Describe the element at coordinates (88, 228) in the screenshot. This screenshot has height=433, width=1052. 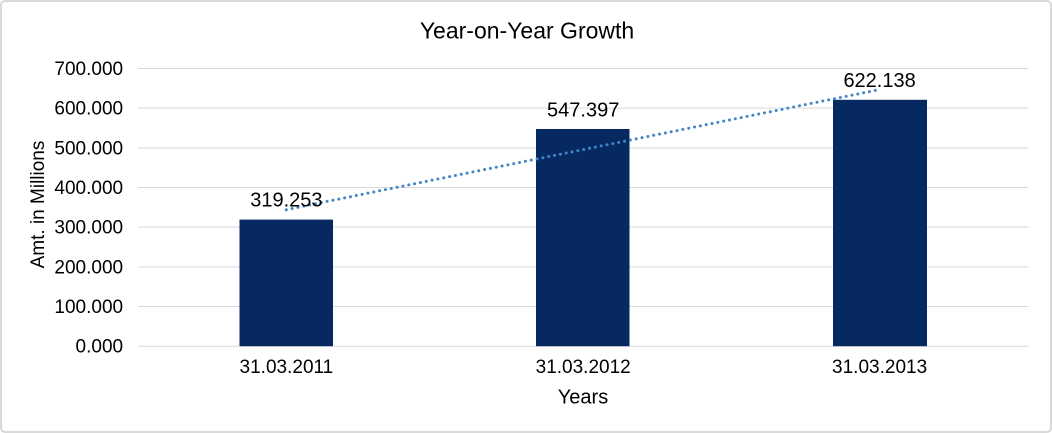
I see `svg-text: 300.000` at that location.